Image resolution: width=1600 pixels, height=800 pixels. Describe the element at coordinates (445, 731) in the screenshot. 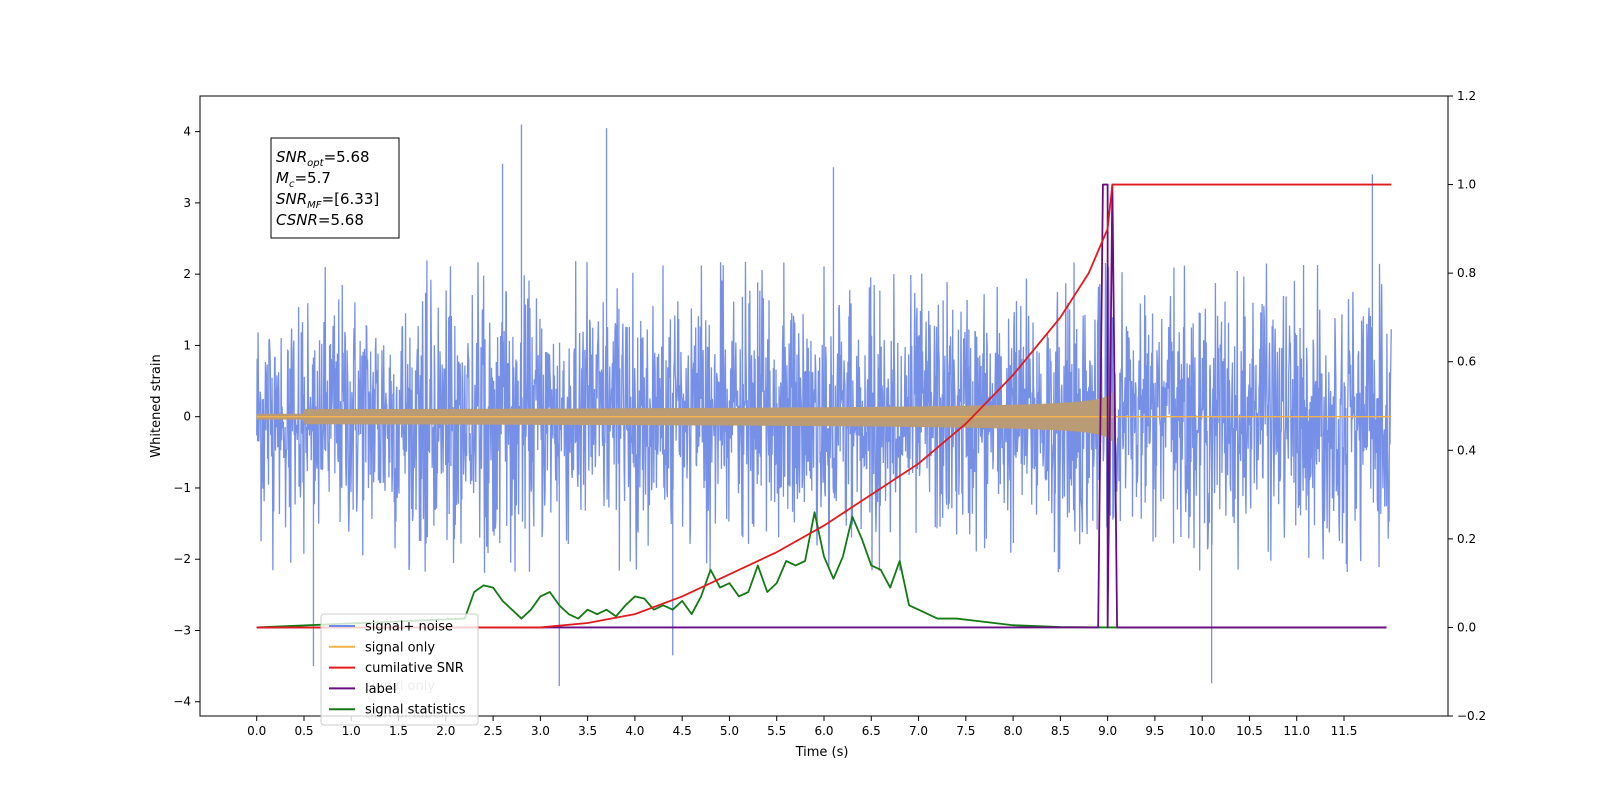

I see `x-tick-label: 2.0` at that location.